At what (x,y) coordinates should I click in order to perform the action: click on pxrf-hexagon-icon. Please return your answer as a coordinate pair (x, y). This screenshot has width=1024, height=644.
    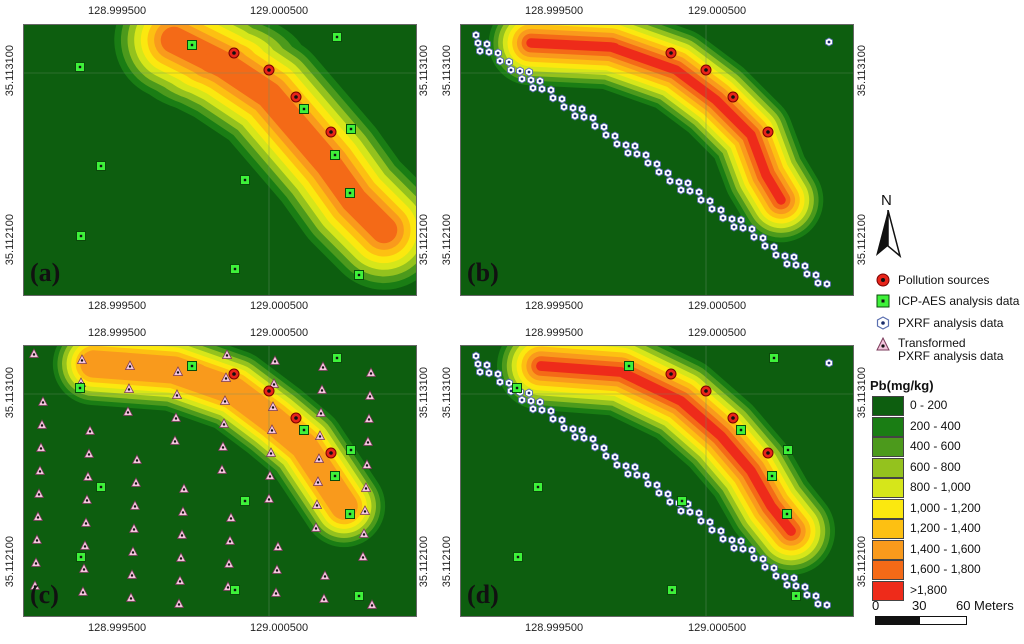
    Looking at the image, I should click on (883, 323).